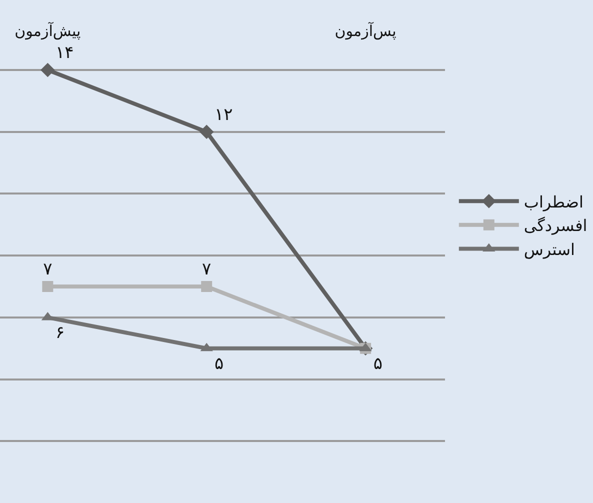 This screenshot has height=503, width=593. Describe the element at coordinates (365, 30) in the screenshot. I see `x-tick-label: پس‌آزمون` at that location.